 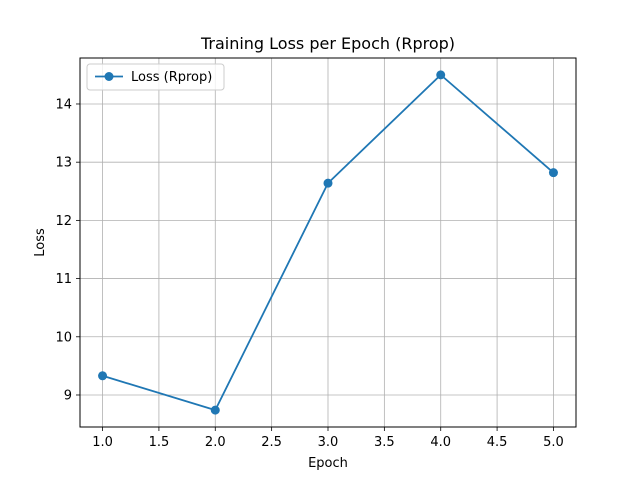 What do you see at coordinates (63, 163) in the screenshot?
I see `y-tick-label: 13` at bounding box center [63, 163].